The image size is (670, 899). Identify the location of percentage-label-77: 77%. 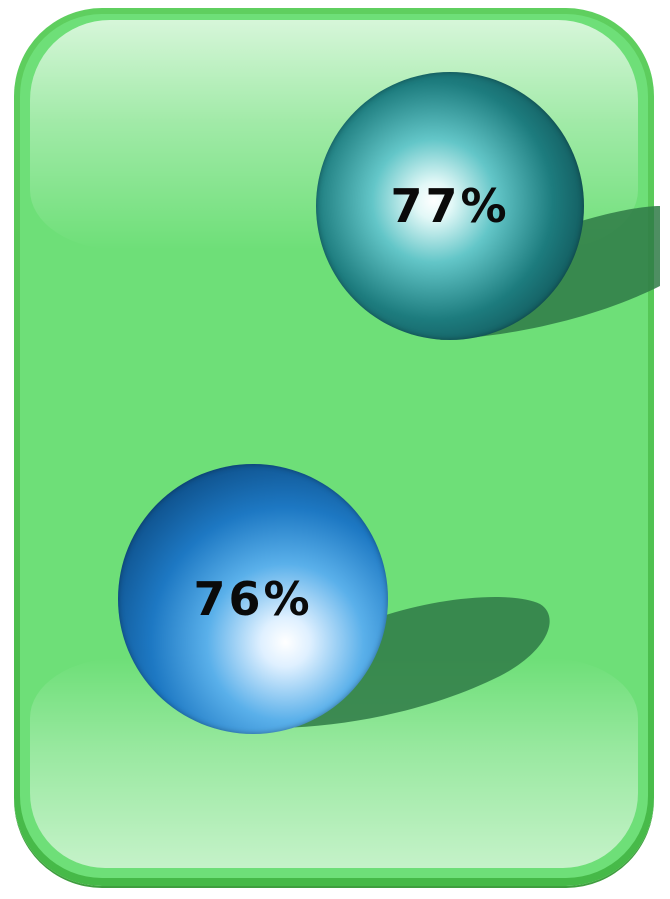
(450, 206).